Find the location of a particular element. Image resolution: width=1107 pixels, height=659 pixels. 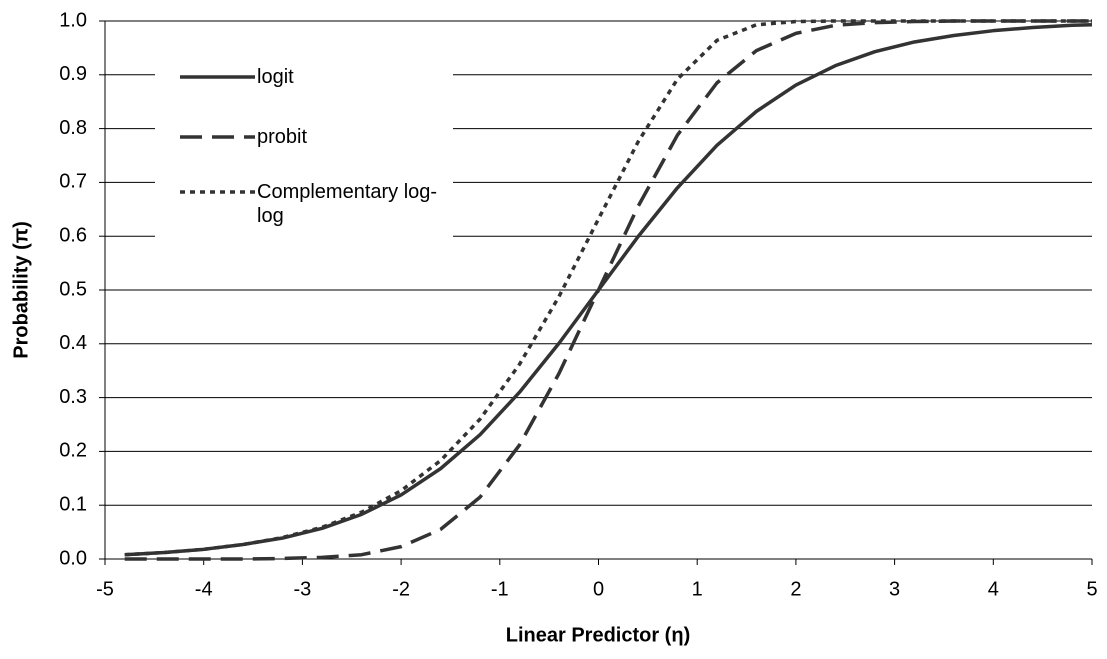

x-tick-label: -3 is located at coordinates (303, 589).